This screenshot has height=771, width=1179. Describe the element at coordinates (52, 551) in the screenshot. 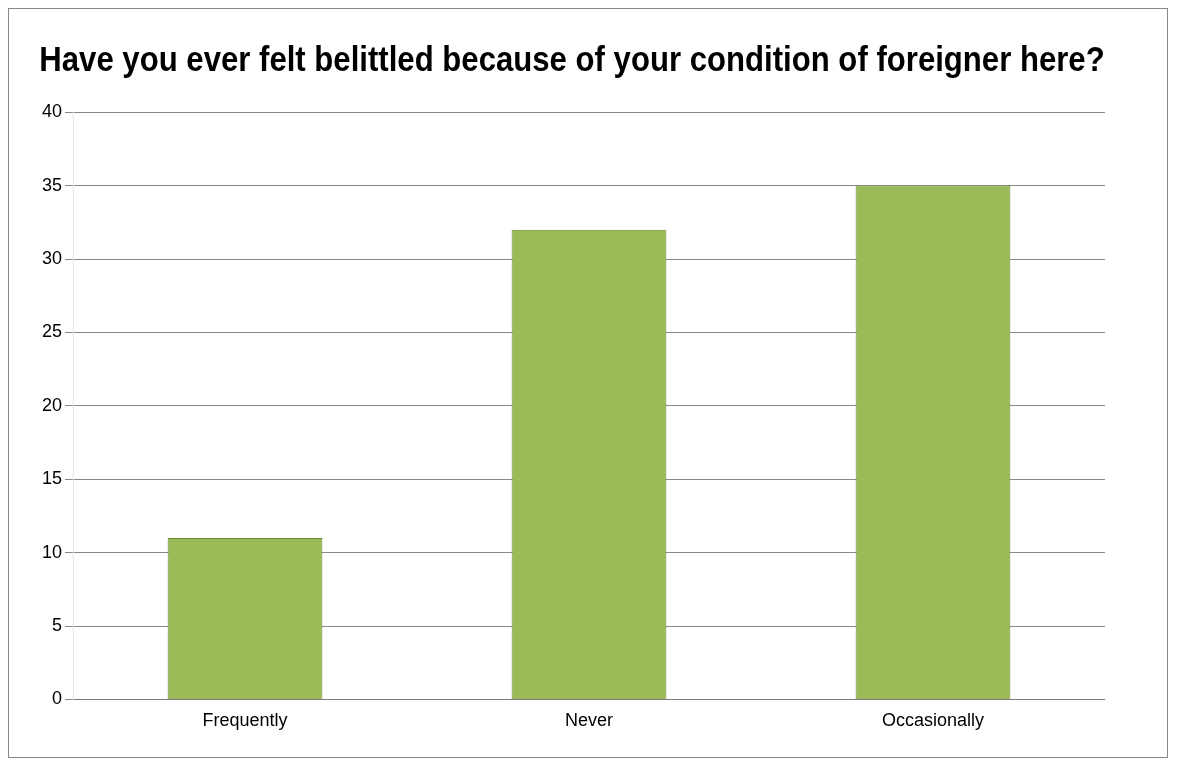

I see `y-tick-label: 10` at that location.